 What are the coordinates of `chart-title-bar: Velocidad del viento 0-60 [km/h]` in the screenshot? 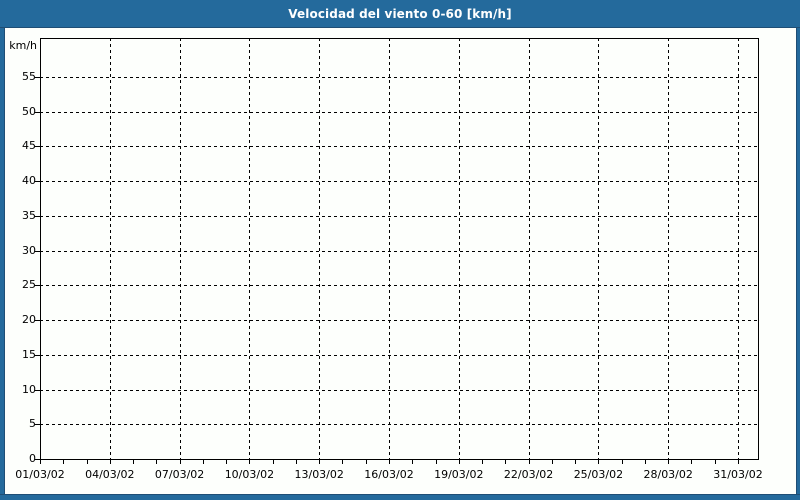 It's located at (400, 14).